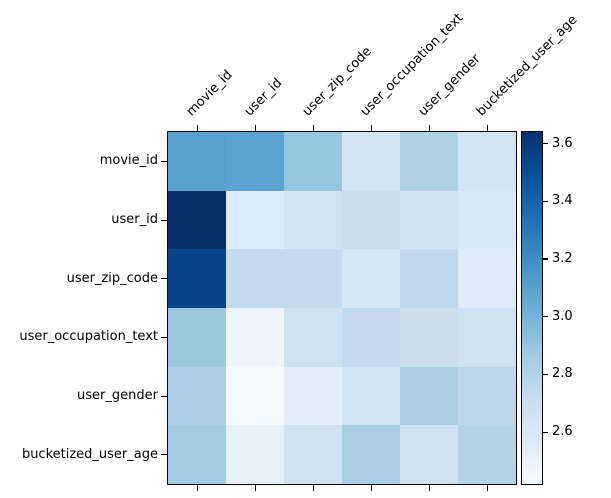 This screenshot has height=498, width=611. What do you see at coordinates (562, 374) in the screenshot?
I see `colorbar-tick-label: 2.8` at bounding box center [562, 374].